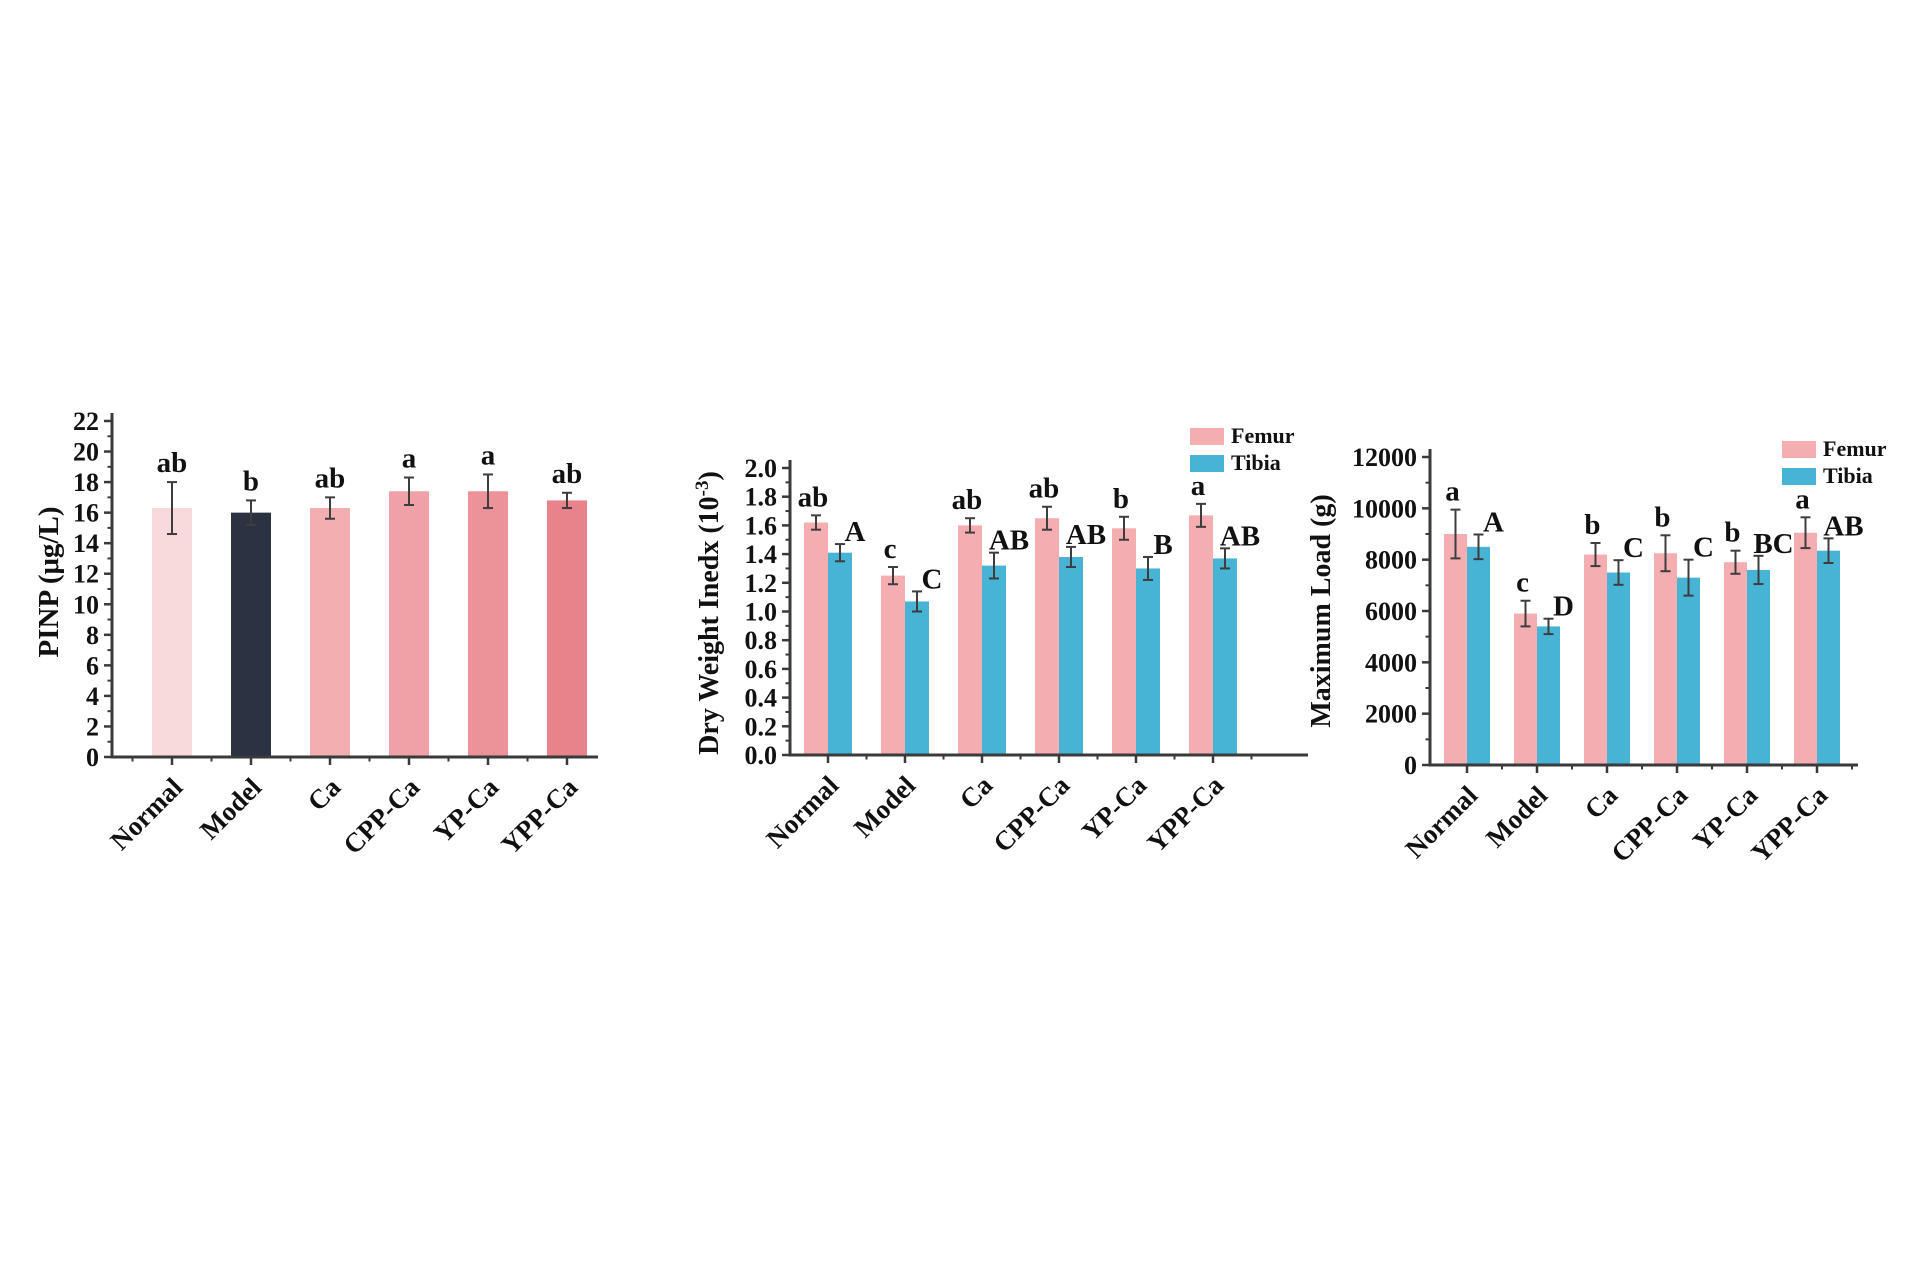 This screenshot has width=1920, height=1280. Describe the element at coordinates (1321, 610) in the screenshot. I see `y-axis-label: Maximum Load (g)` at that location.